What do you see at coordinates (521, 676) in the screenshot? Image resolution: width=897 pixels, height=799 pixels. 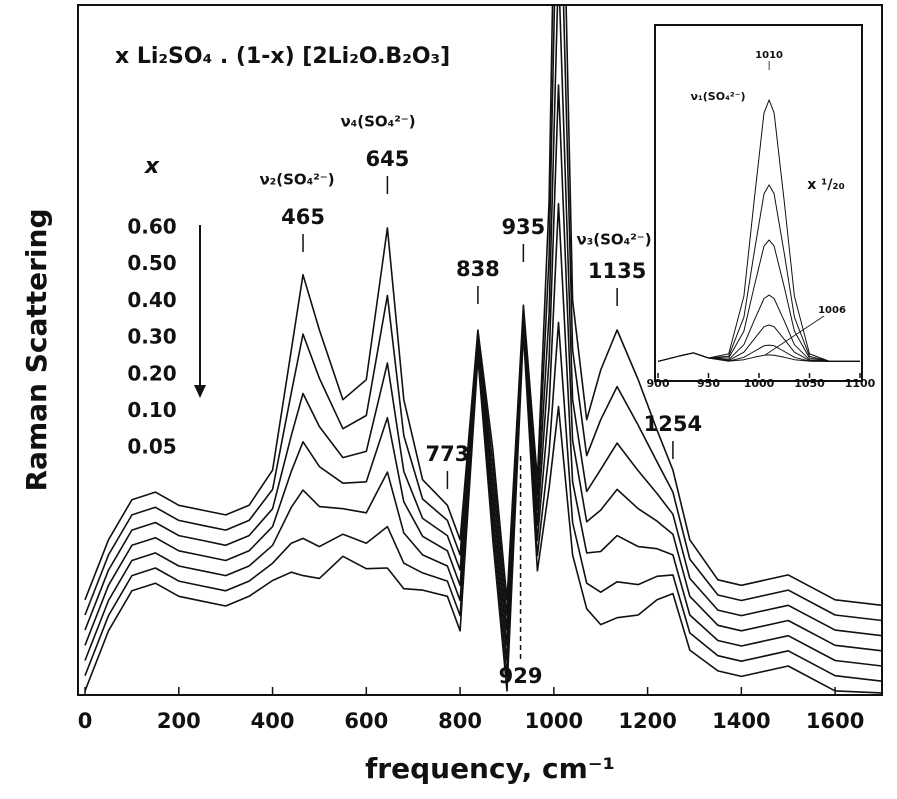 I see `peak-label: 929` at bounding box center [521, 676].